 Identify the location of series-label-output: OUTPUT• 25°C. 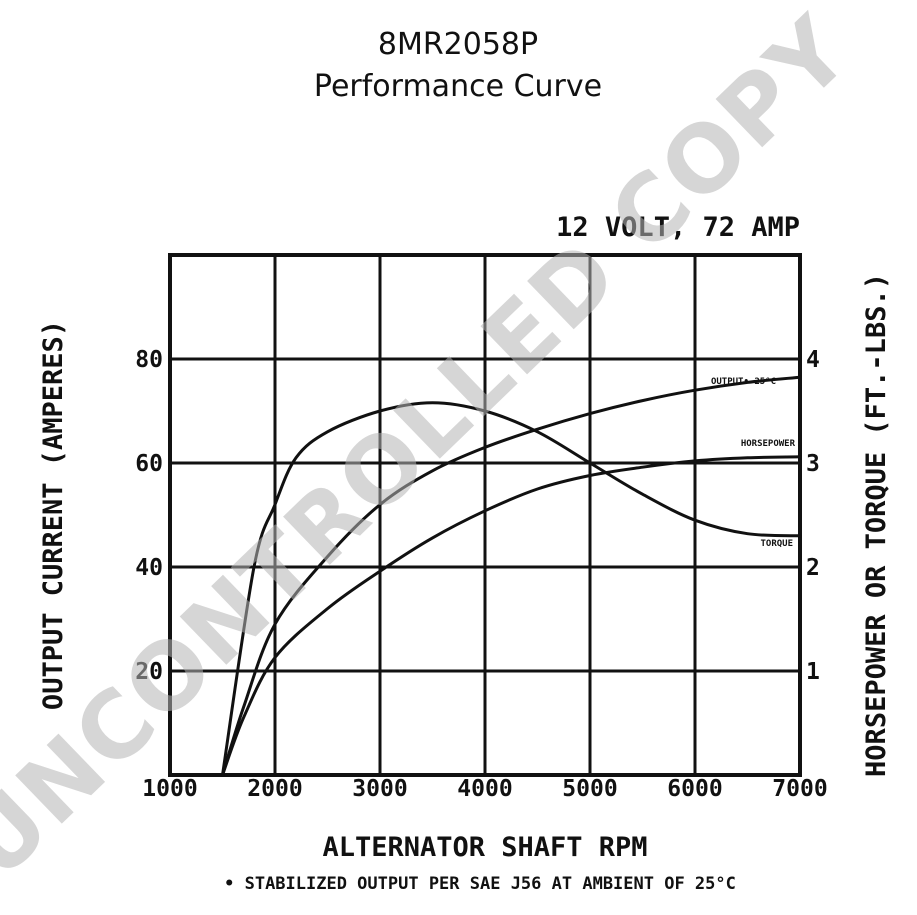
(743, 382).